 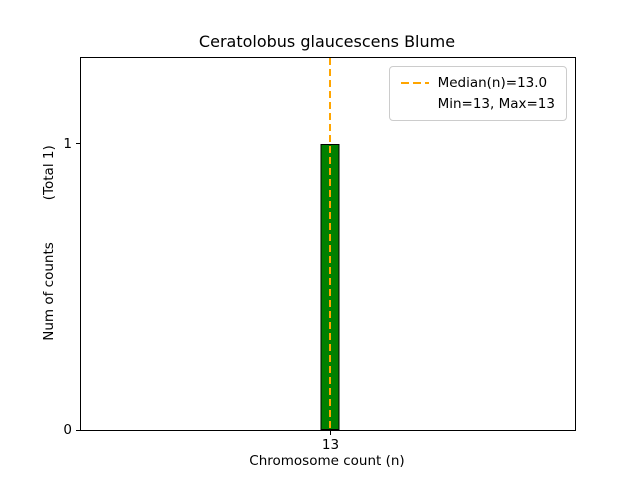 What do you see at coordinates (496, 104) in the screenshot?
I see `legend-label-minmax: Min=13, Max=13` at bounding box center [496, 104].